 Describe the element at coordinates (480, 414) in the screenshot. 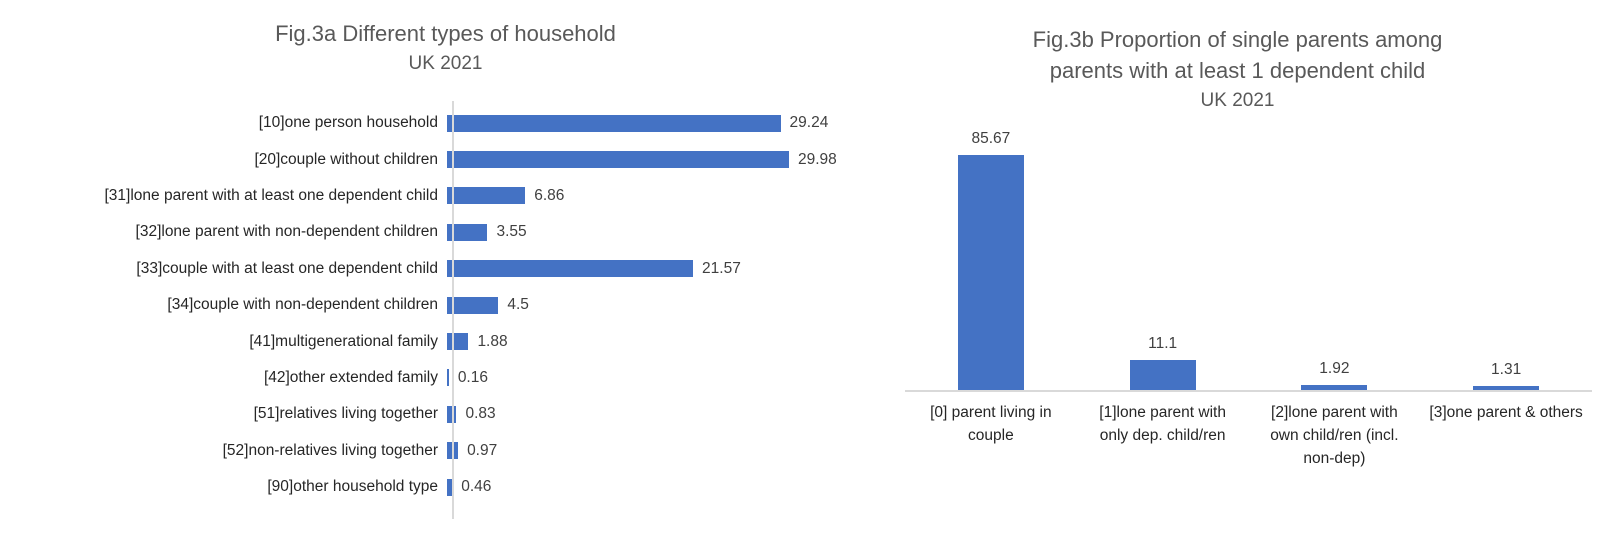

I see `value-label: 0.83` at that location.